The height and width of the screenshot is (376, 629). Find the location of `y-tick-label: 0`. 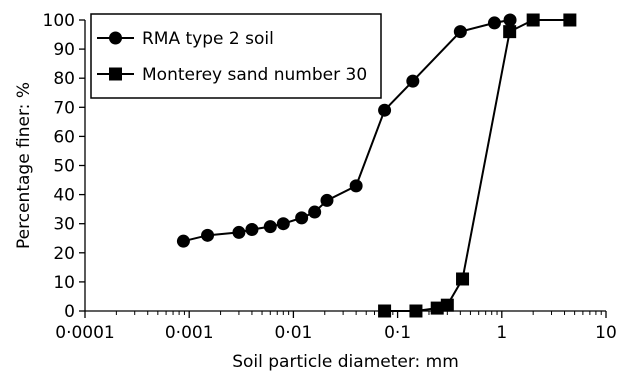

y-tick-label: 0 is located at coordinates (69, 312).